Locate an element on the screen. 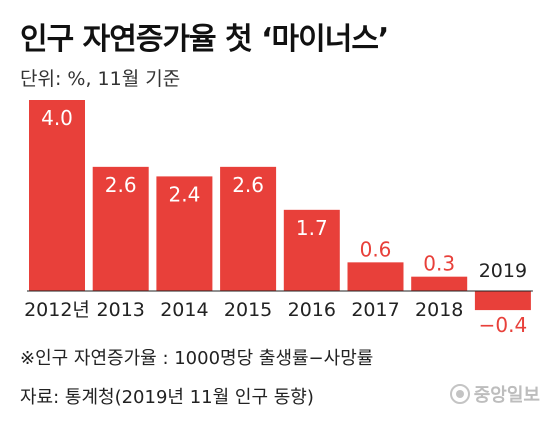  data-label: 0.6 is located at coordinates (376, 249).